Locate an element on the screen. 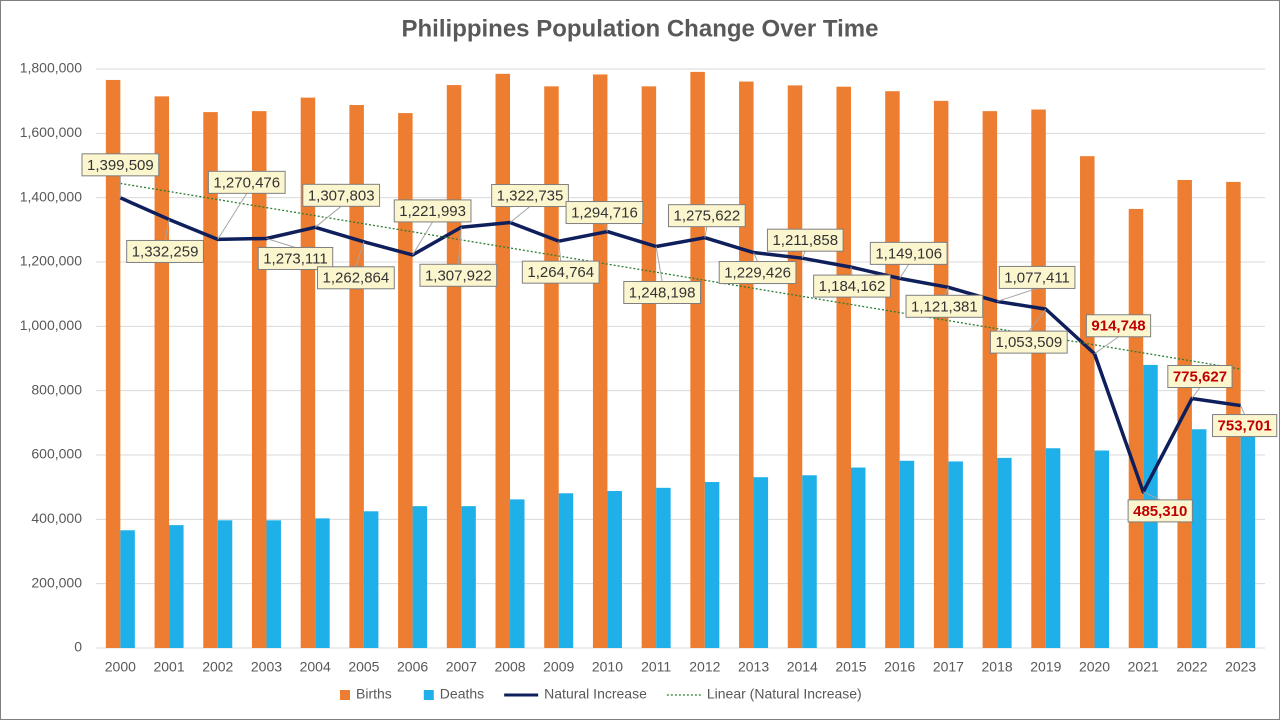  data-label: 914,748 is located at coordinates (1118, 326).